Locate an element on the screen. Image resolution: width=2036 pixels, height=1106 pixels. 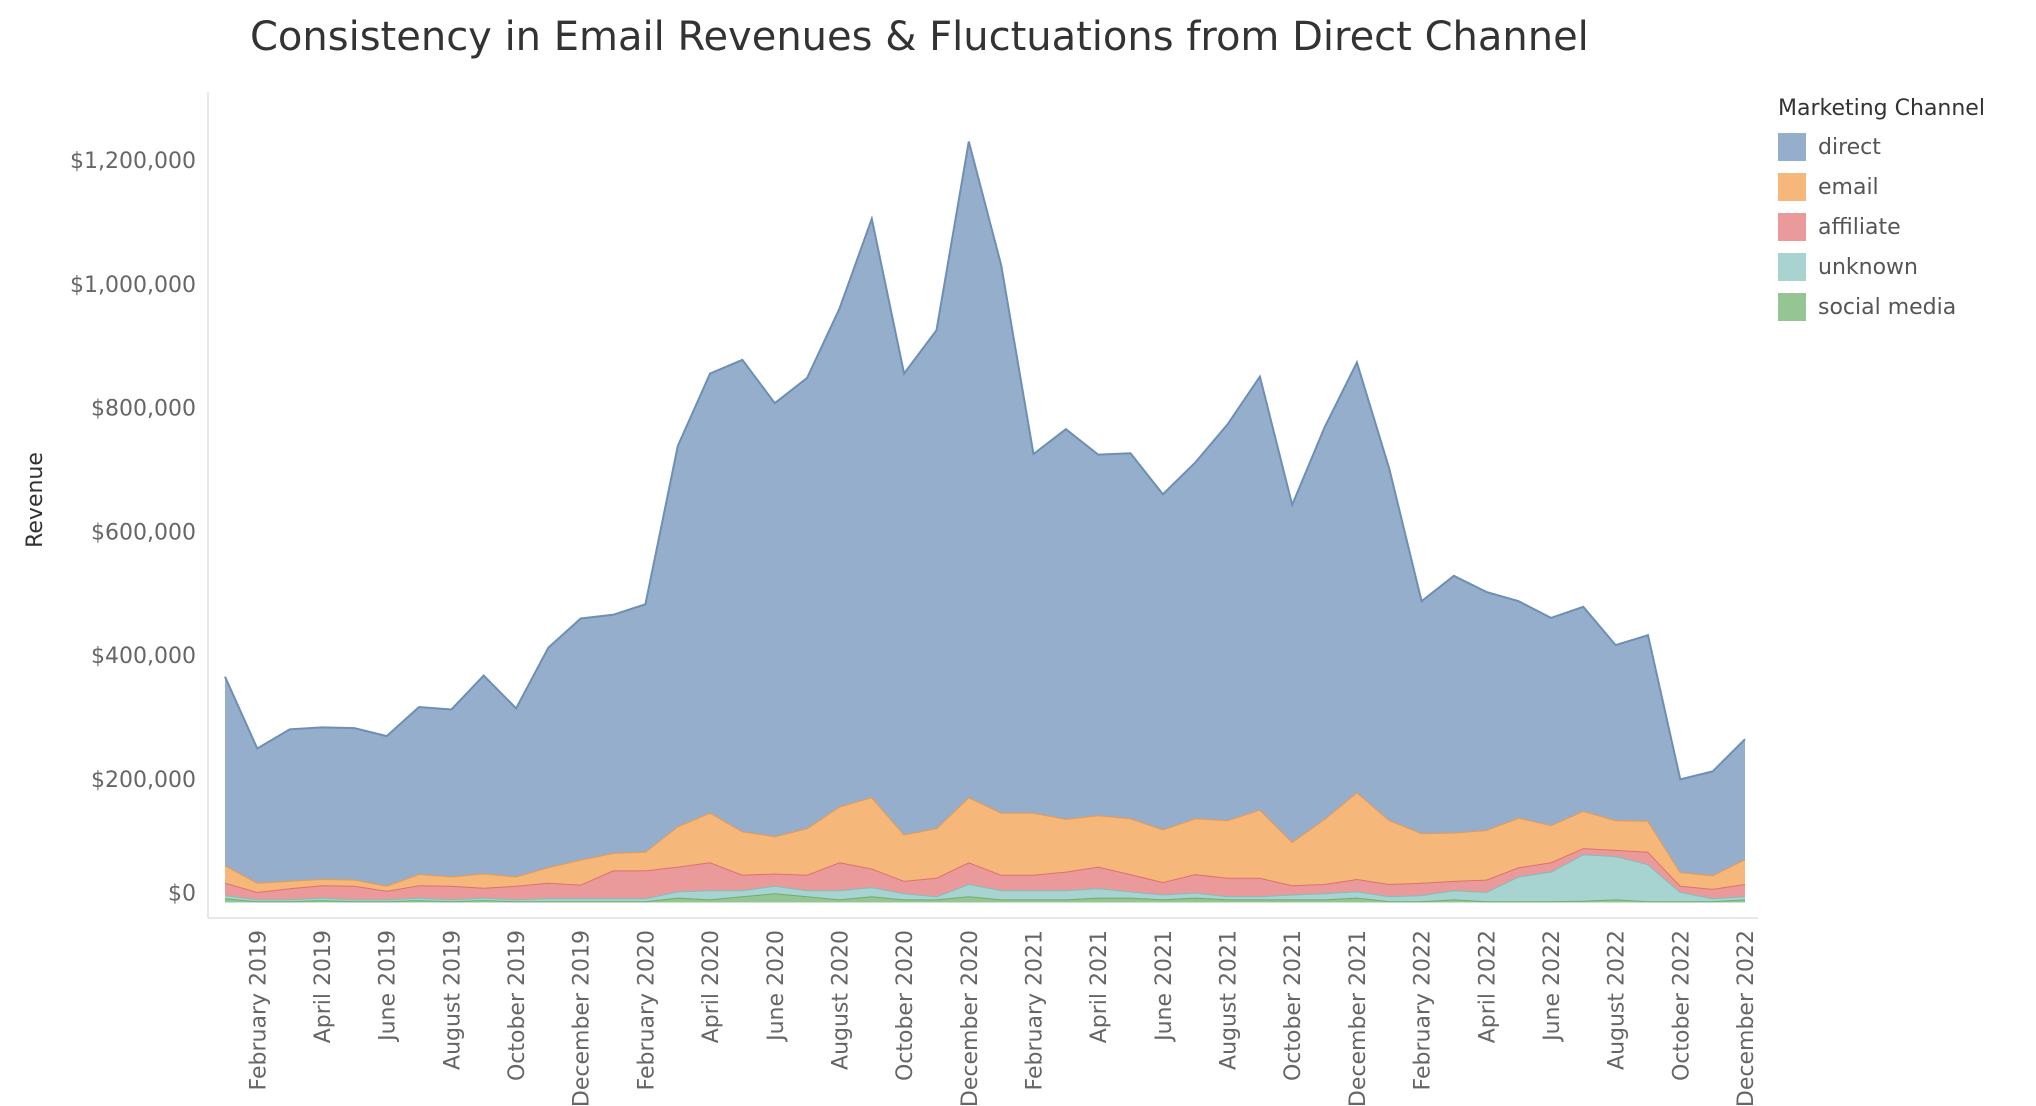
x-tick-label: October 2020 is located at coordinates (905, 1005).